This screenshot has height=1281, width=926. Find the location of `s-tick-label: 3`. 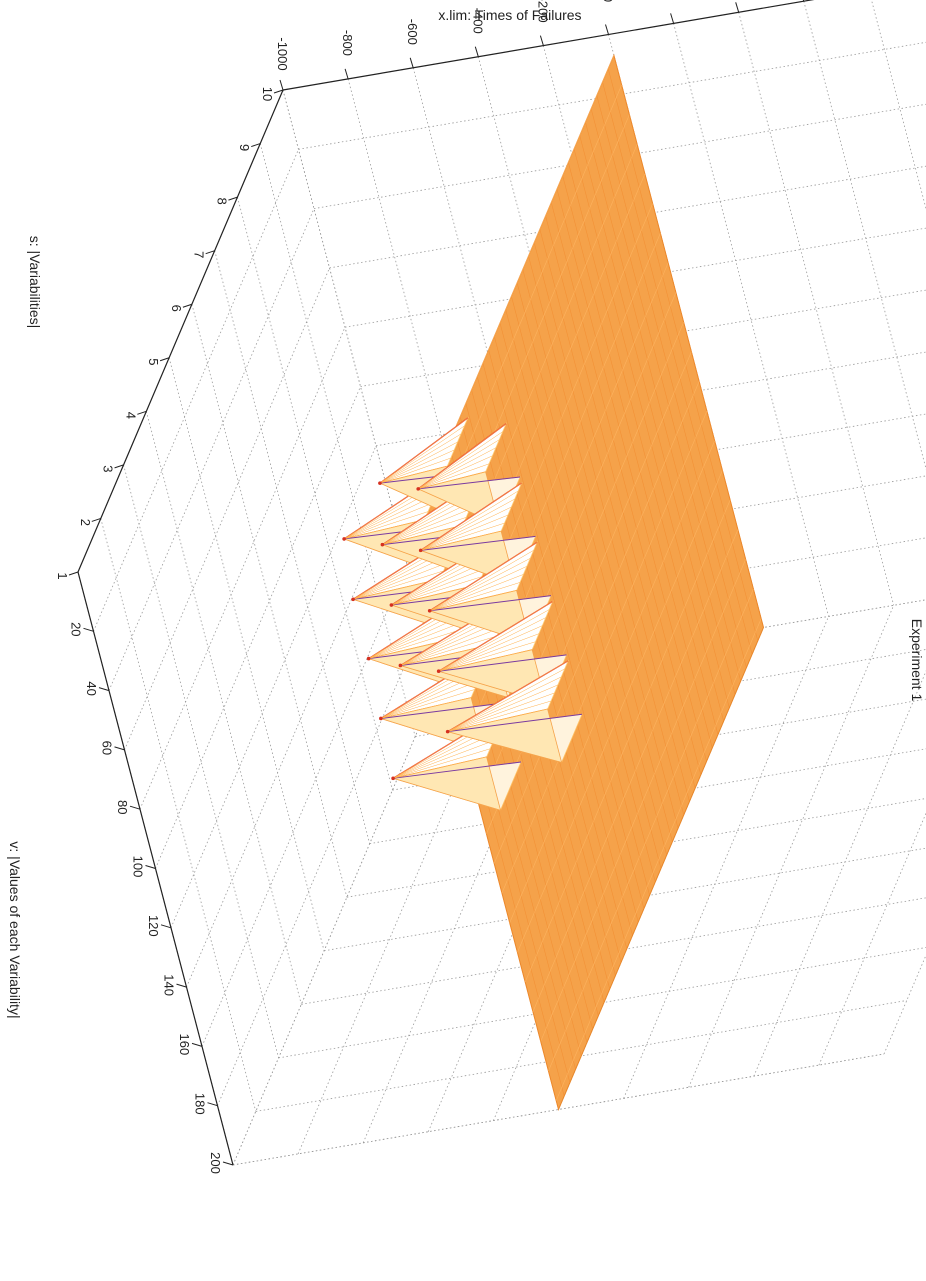

s-tick-label: 3 is located at coordinates (108, 468).